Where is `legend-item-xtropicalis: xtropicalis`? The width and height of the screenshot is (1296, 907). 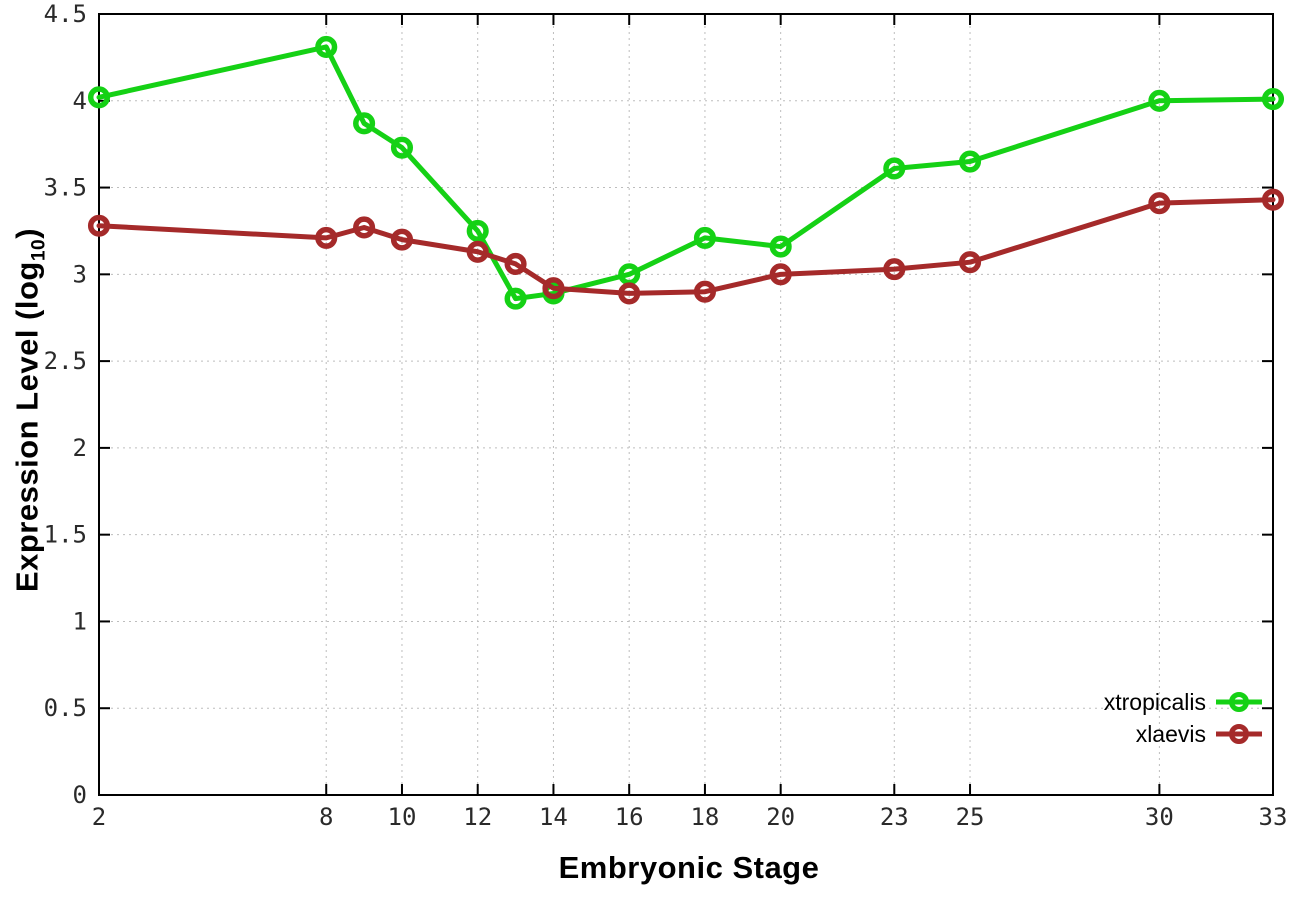
legend-item-xtropicalis: xtropicalis is located at coordinates (1183, 702).